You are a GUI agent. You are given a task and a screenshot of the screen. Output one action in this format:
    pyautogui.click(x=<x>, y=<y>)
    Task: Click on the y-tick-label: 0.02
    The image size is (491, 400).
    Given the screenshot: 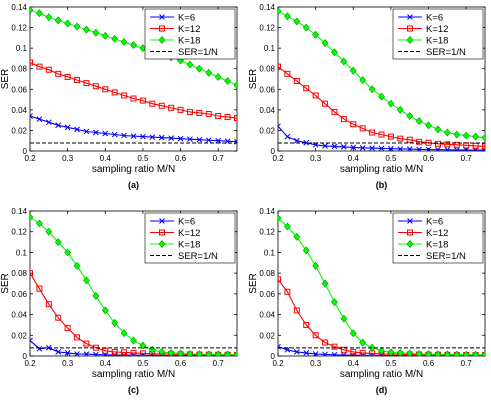 What is the action you would take?
    pyautogui.click(x=267, y=130)
    